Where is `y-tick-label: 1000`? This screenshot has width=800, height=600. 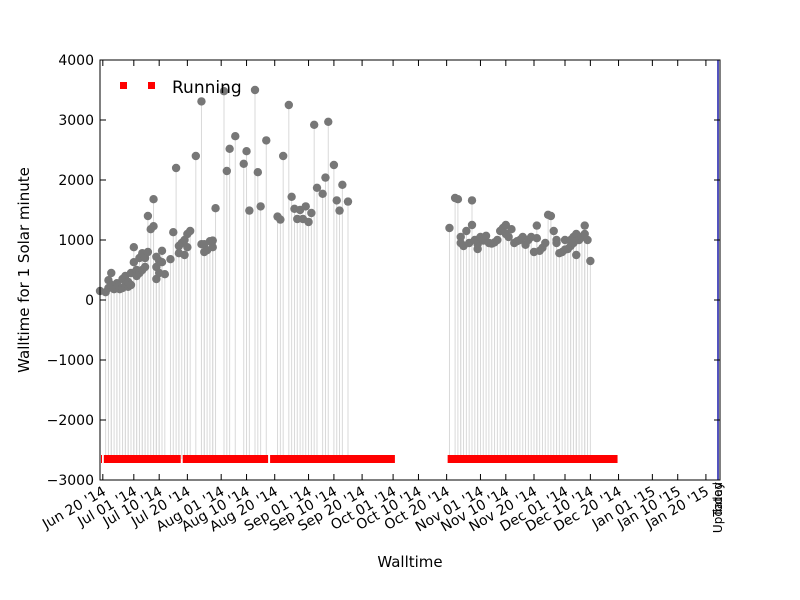
y-tick-label: 1000 is located at coordinates (76, 241).